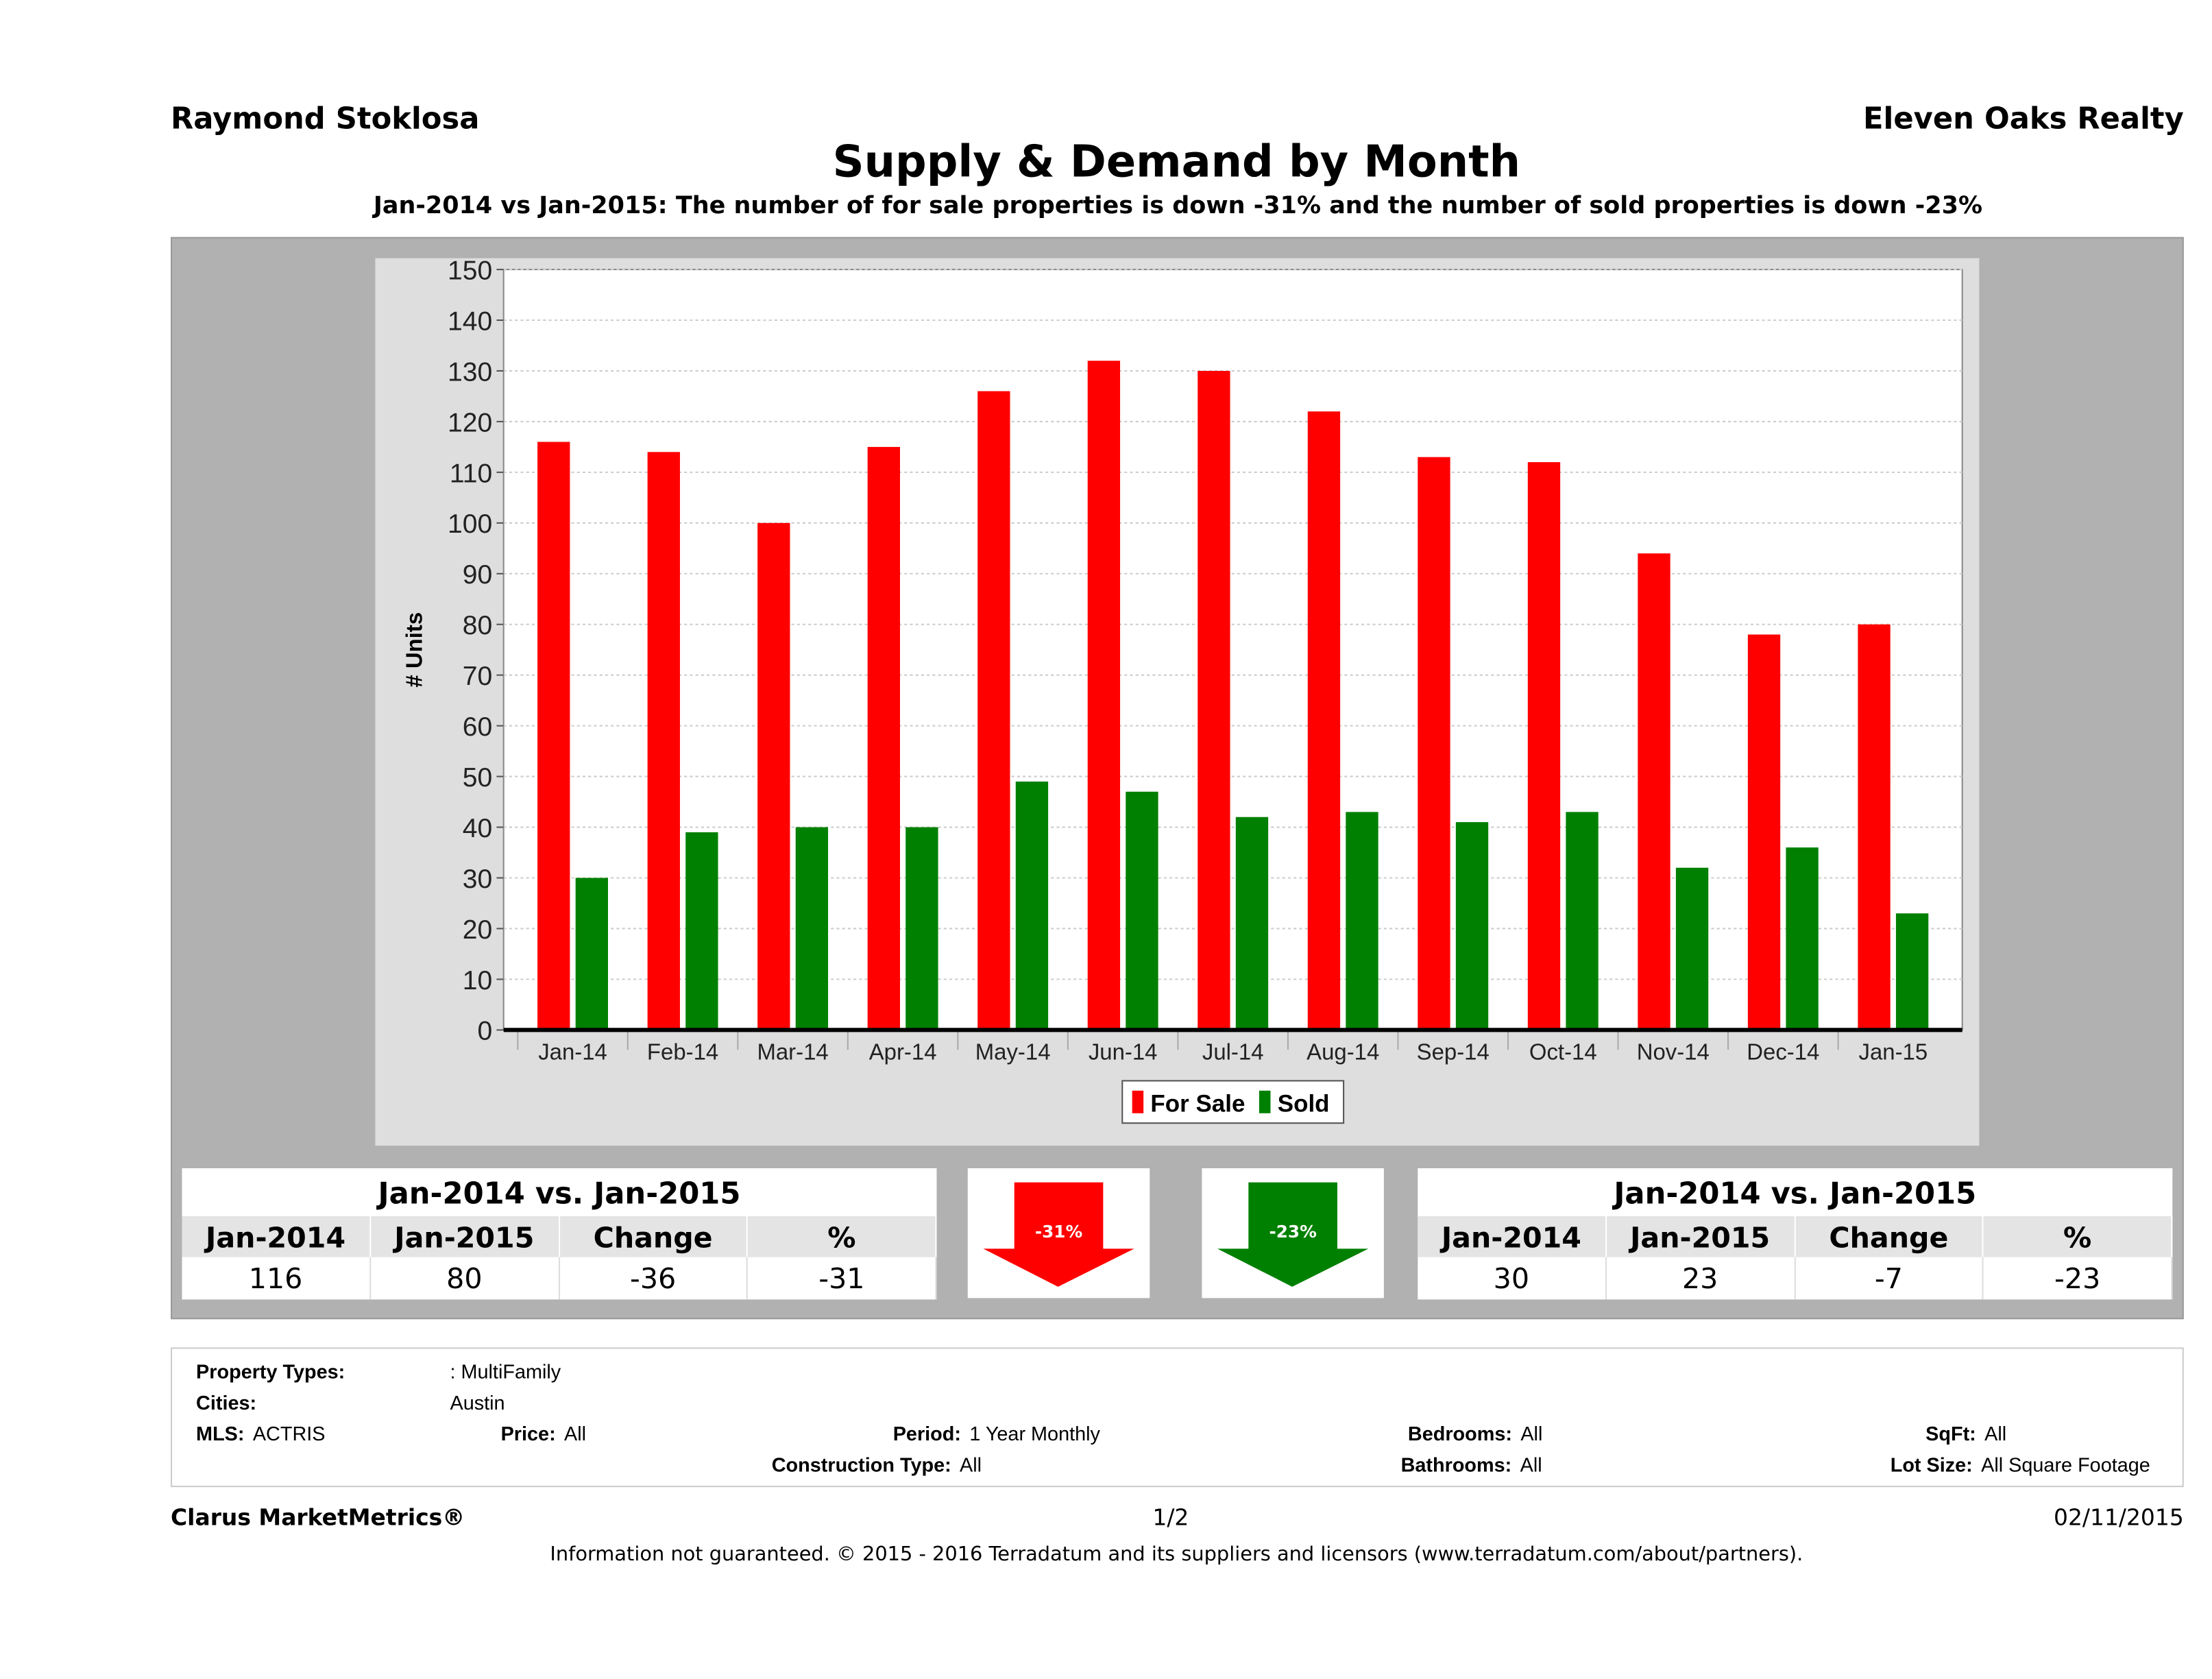 This screenshot has width=2212, height=1679. What do you see at coordinates (1951, 1433) in the screenshot?
I see `sqft-label: SqFt:` at bounding box center [1951, 1433].